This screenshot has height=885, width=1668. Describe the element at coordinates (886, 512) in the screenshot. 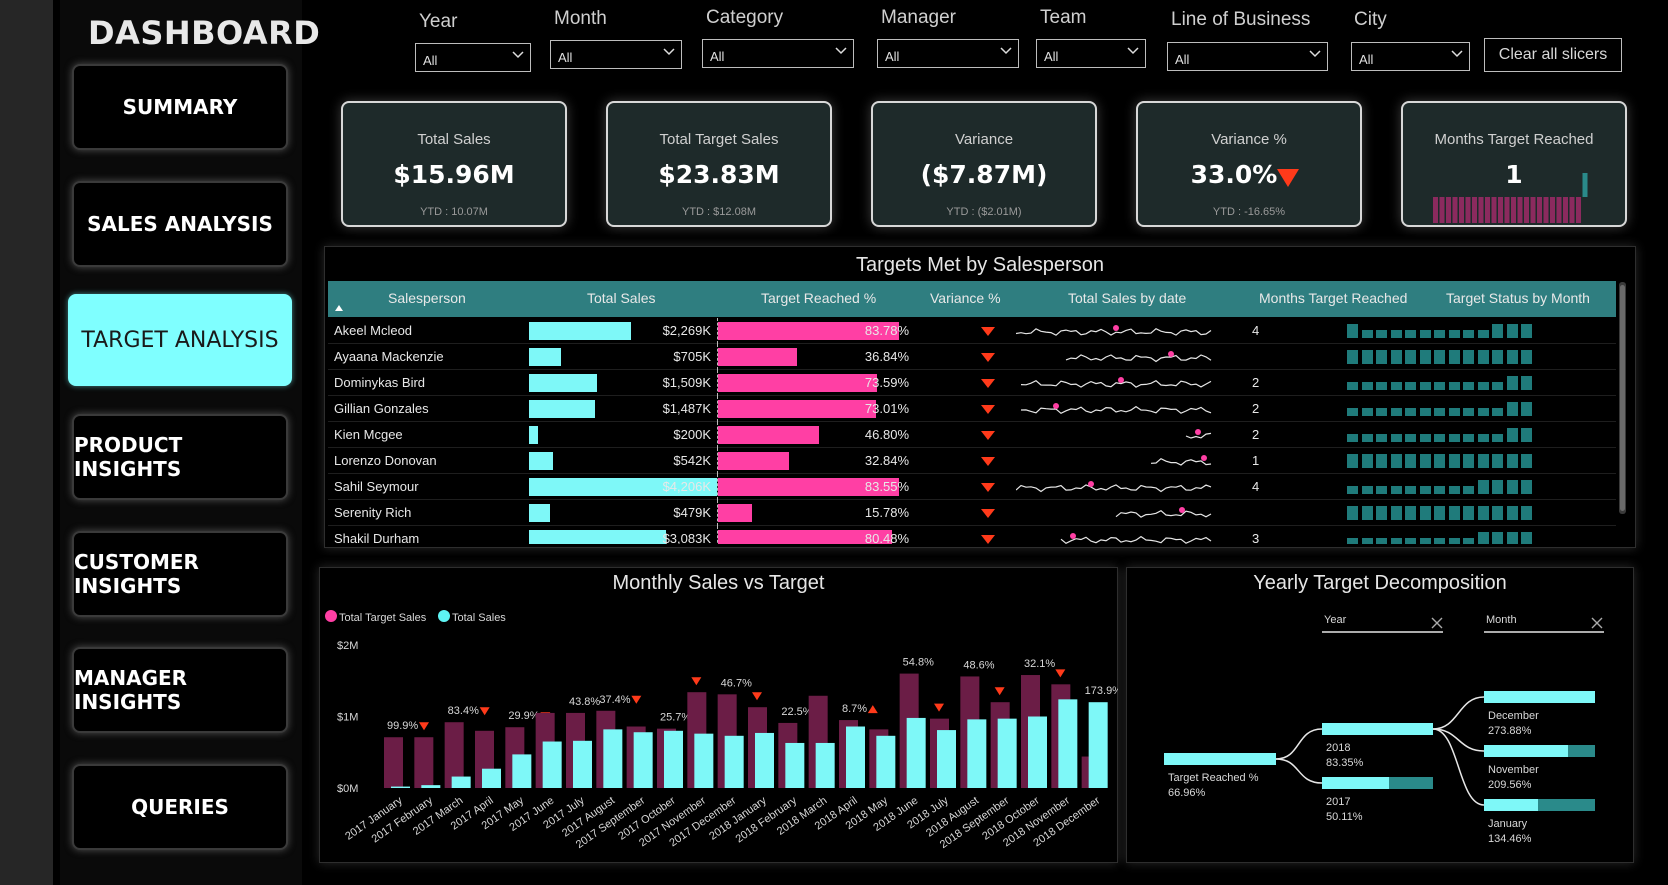

I see `target-reached-value: 15.78%` at that location.